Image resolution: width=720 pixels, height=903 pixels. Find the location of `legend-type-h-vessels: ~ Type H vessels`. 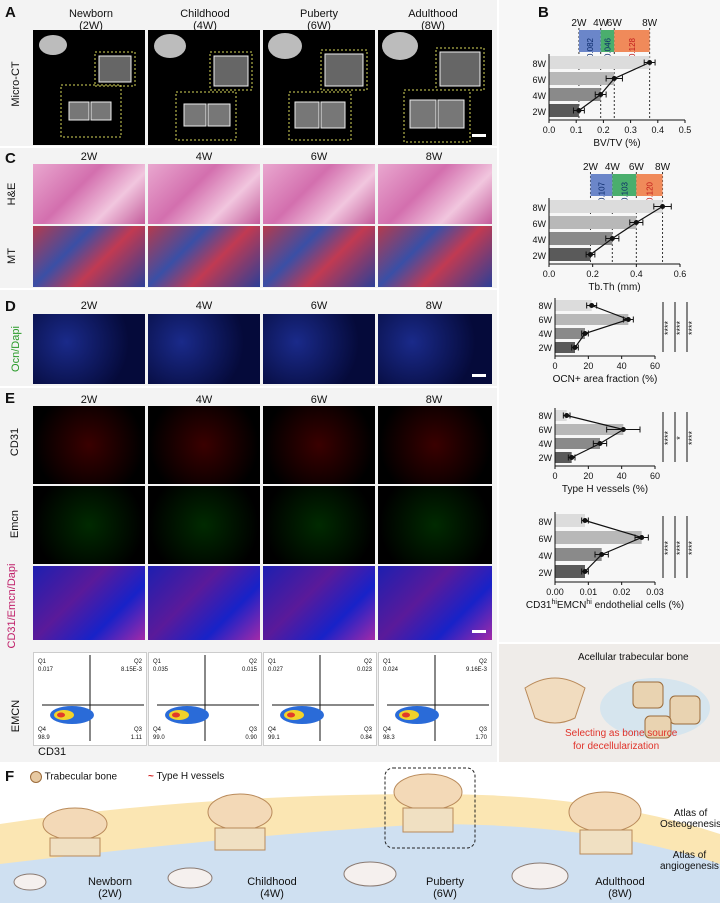

legend-type-h-vessels: ~ Type H vessels is located at coordinates (186, 776).